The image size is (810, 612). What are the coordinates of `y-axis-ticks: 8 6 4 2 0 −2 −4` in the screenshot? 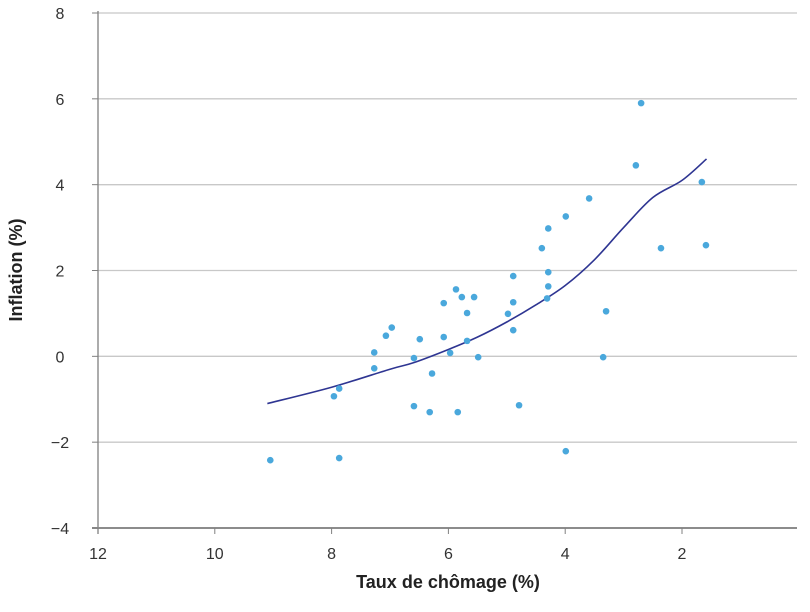 It's located at (74, 272).